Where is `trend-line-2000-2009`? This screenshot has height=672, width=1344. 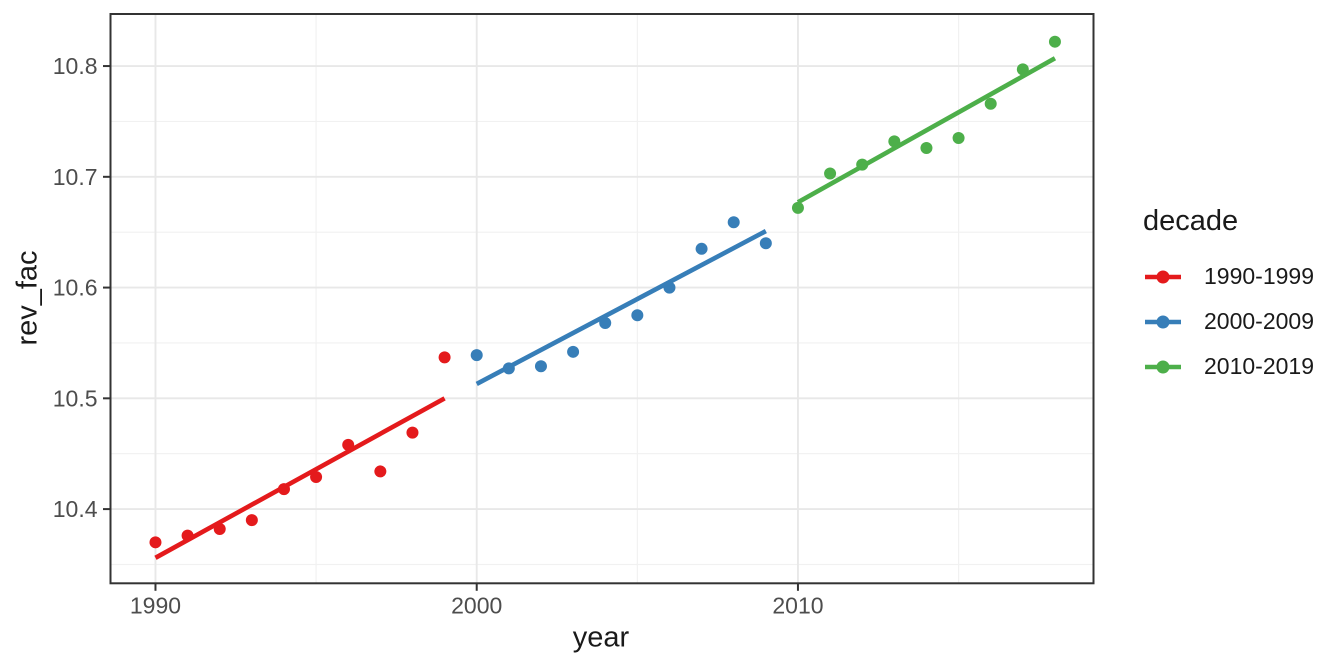
trend-line-2000-2009 is located at coordinates (621, 307).